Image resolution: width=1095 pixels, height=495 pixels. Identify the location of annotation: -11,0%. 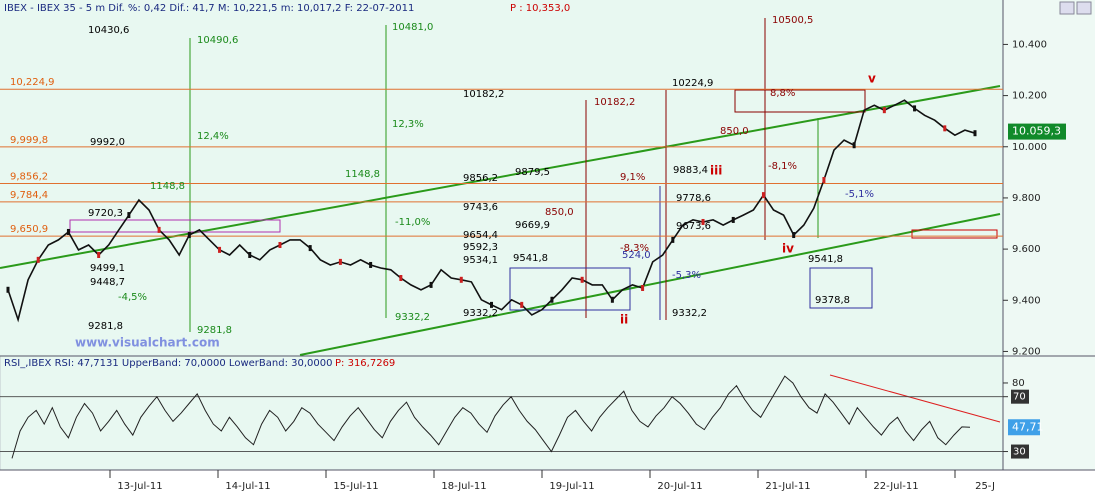
(412, 222).